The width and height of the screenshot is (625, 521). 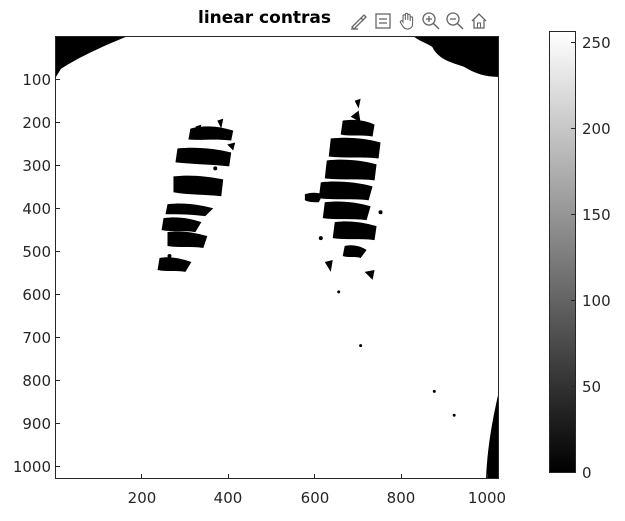 I want to click on y-tick-label: 800, so click(x=36, y=381).